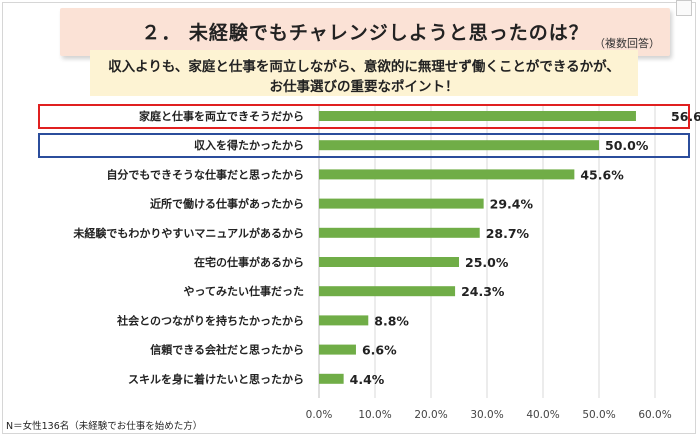 The width and height of the screenshot is (700, 438). What do you see at coordinates (487, 262) in the screenshot?
I see `value-label: 25.0%` at bounding box center [487, 262].